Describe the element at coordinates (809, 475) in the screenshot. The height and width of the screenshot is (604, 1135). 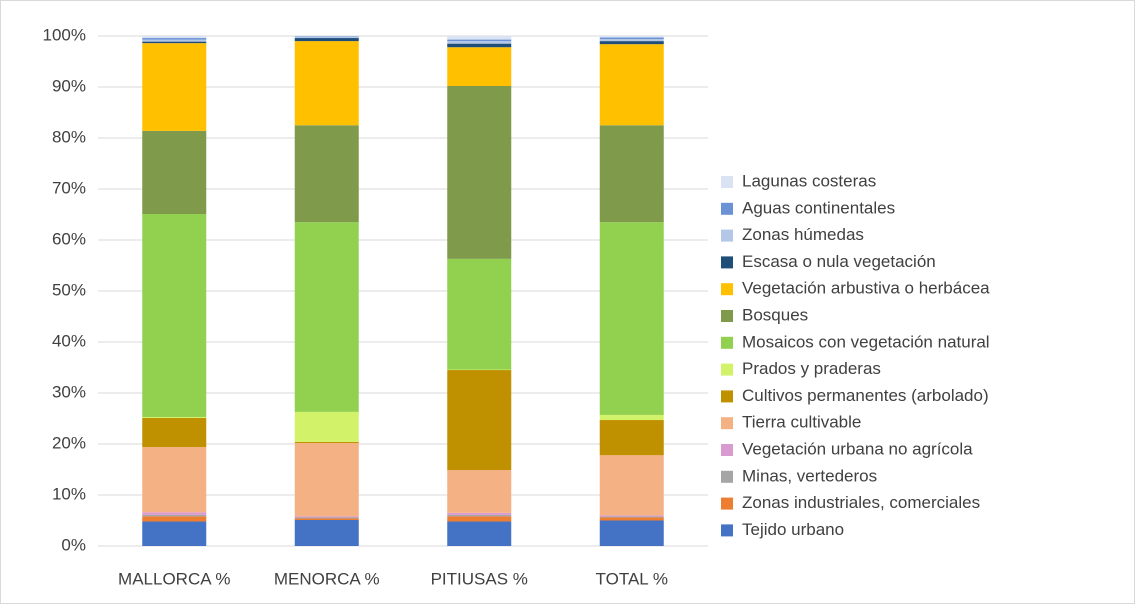
I see `legend-label: Minas, vertederos` at that location.